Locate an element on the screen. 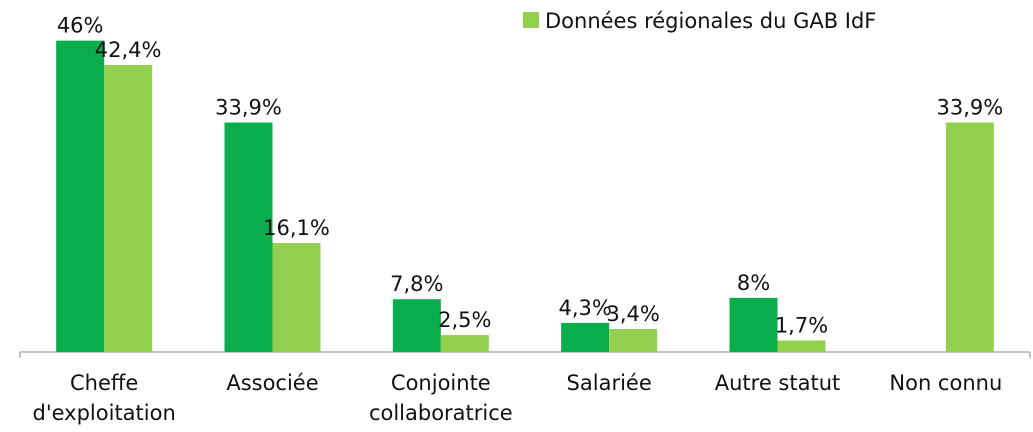 This screenshot has width=1033, height=432. data-label: 7,8% is located at coordinates (416, 284).